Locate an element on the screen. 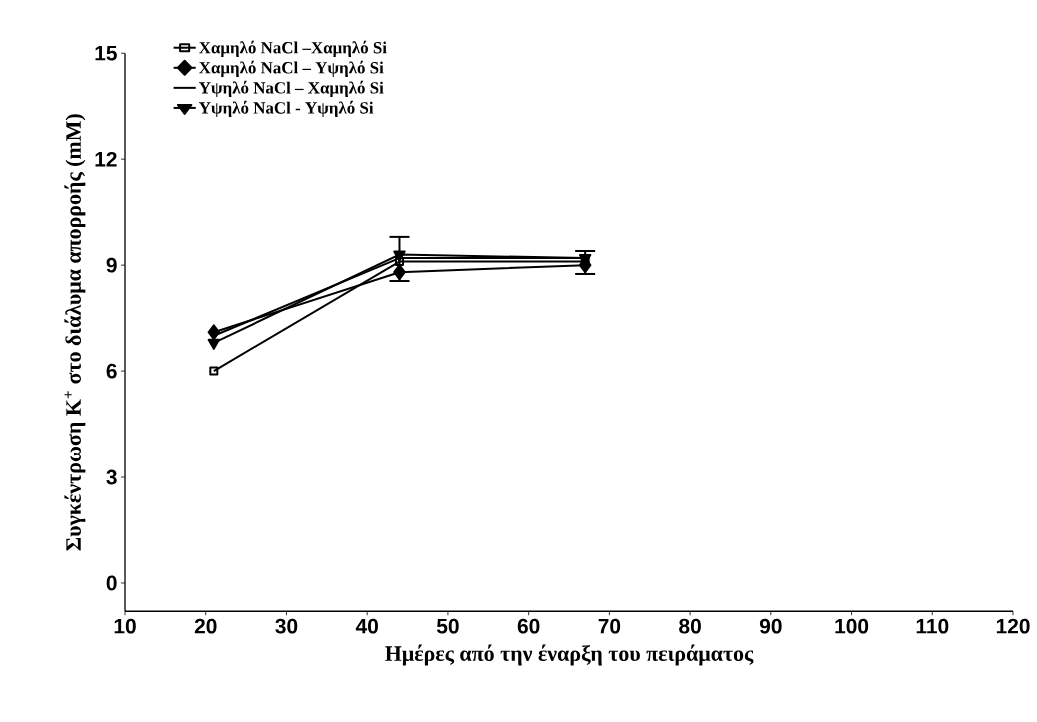 Image resolution: width=1037 pixels, height=722 pixels. legend-label: Χαμηλό NaCl – Υψηλό Si is located at coordinates (291, 68).